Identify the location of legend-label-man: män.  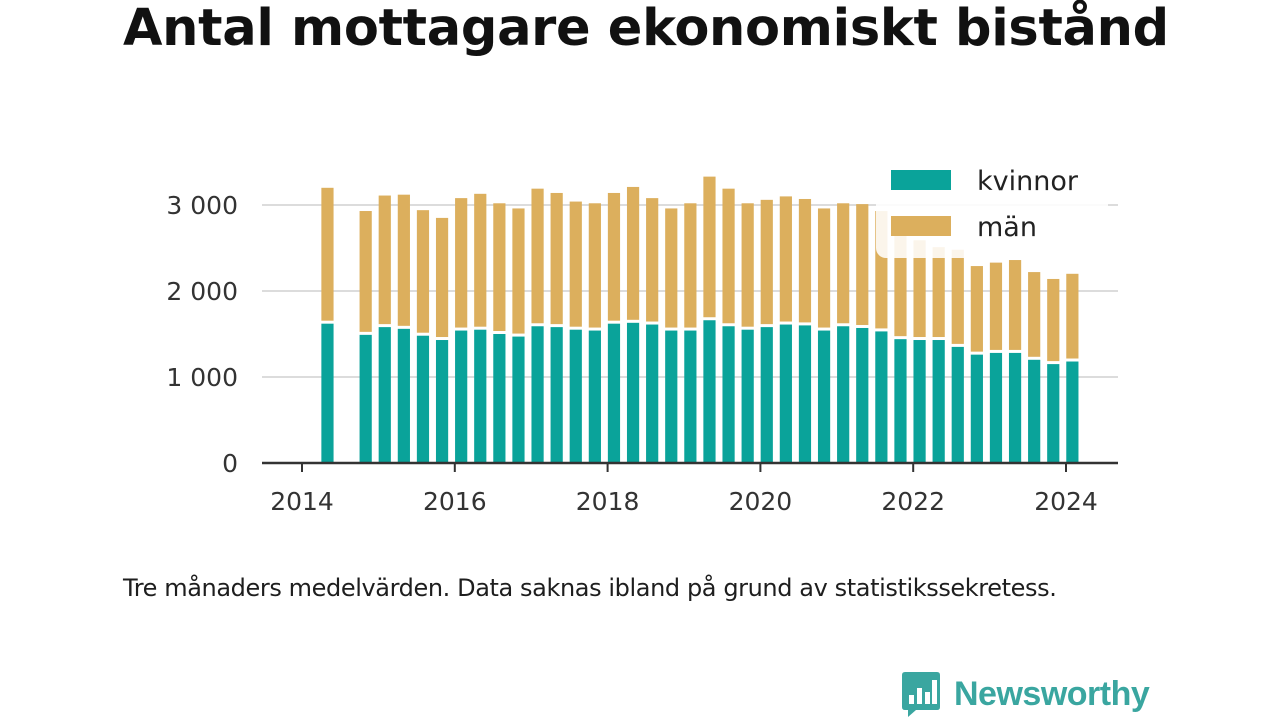
(1007, 227).